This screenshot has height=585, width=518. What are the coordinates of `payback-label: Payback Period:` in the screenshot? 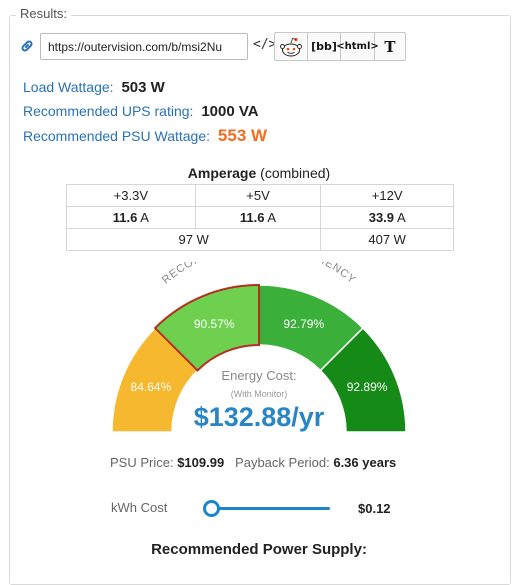 It's located at (282, 462).